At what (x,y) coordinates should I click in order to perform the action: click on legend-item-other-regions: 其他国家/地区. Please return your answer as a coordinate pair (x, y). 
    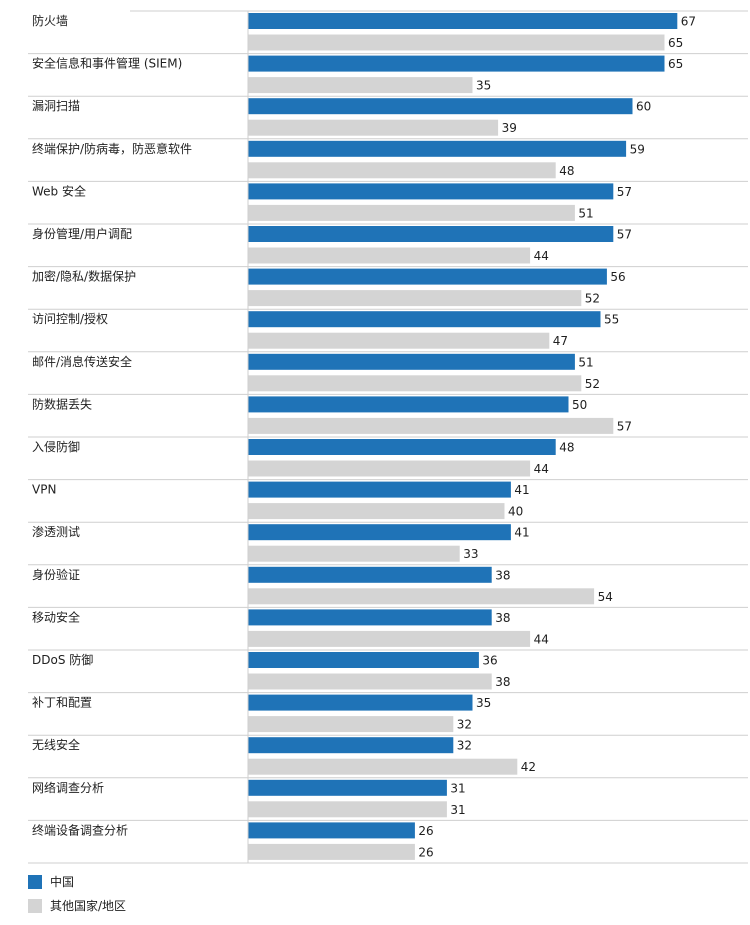
    Looking at the image, I should click on (77, 906).